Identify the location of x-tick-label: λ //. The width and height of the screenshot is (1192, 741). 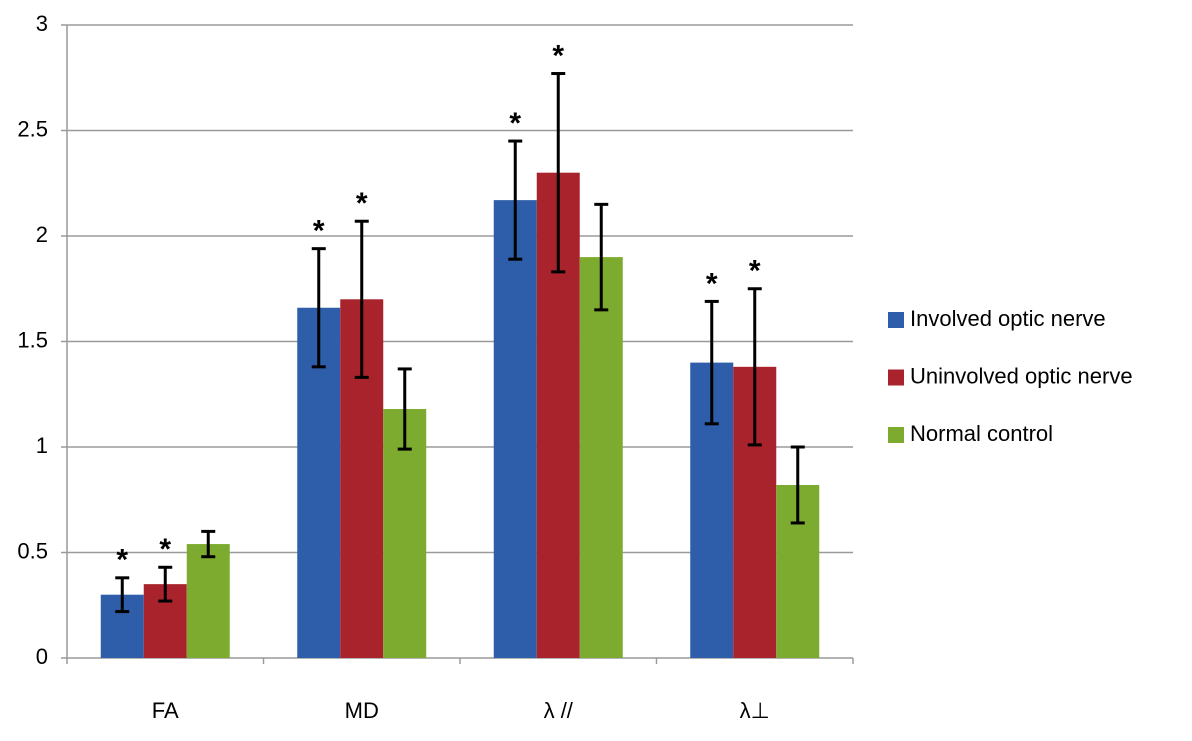
(559, 710).